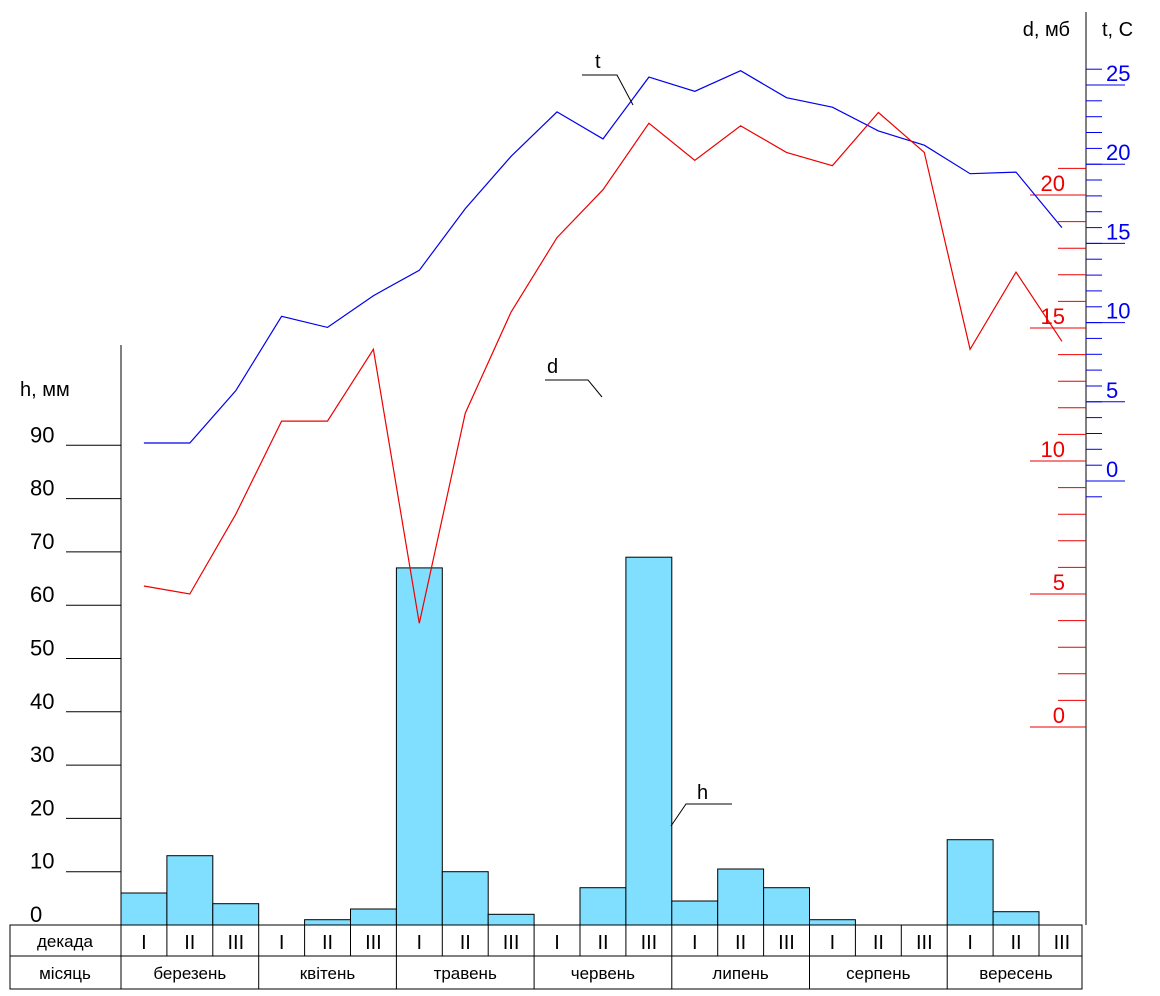  What do you see at coordinates (328, 973) in the screenshot?
I see `month-label: квітень` at bounding box center [328, 973].